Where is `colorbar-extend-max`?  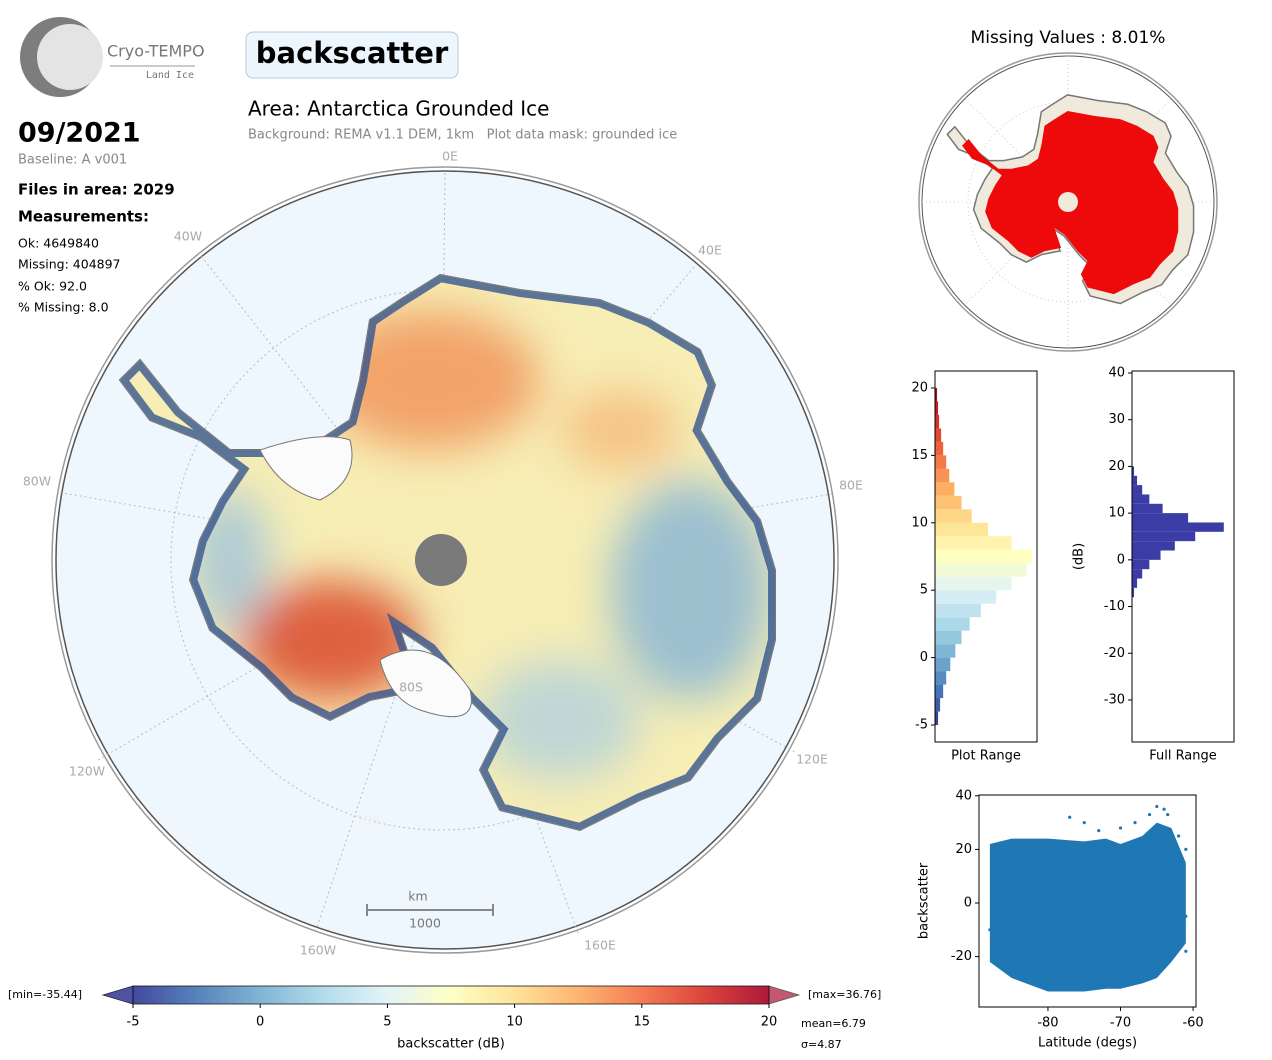
colorbar-extend-max is located at coordinates (784, 995).